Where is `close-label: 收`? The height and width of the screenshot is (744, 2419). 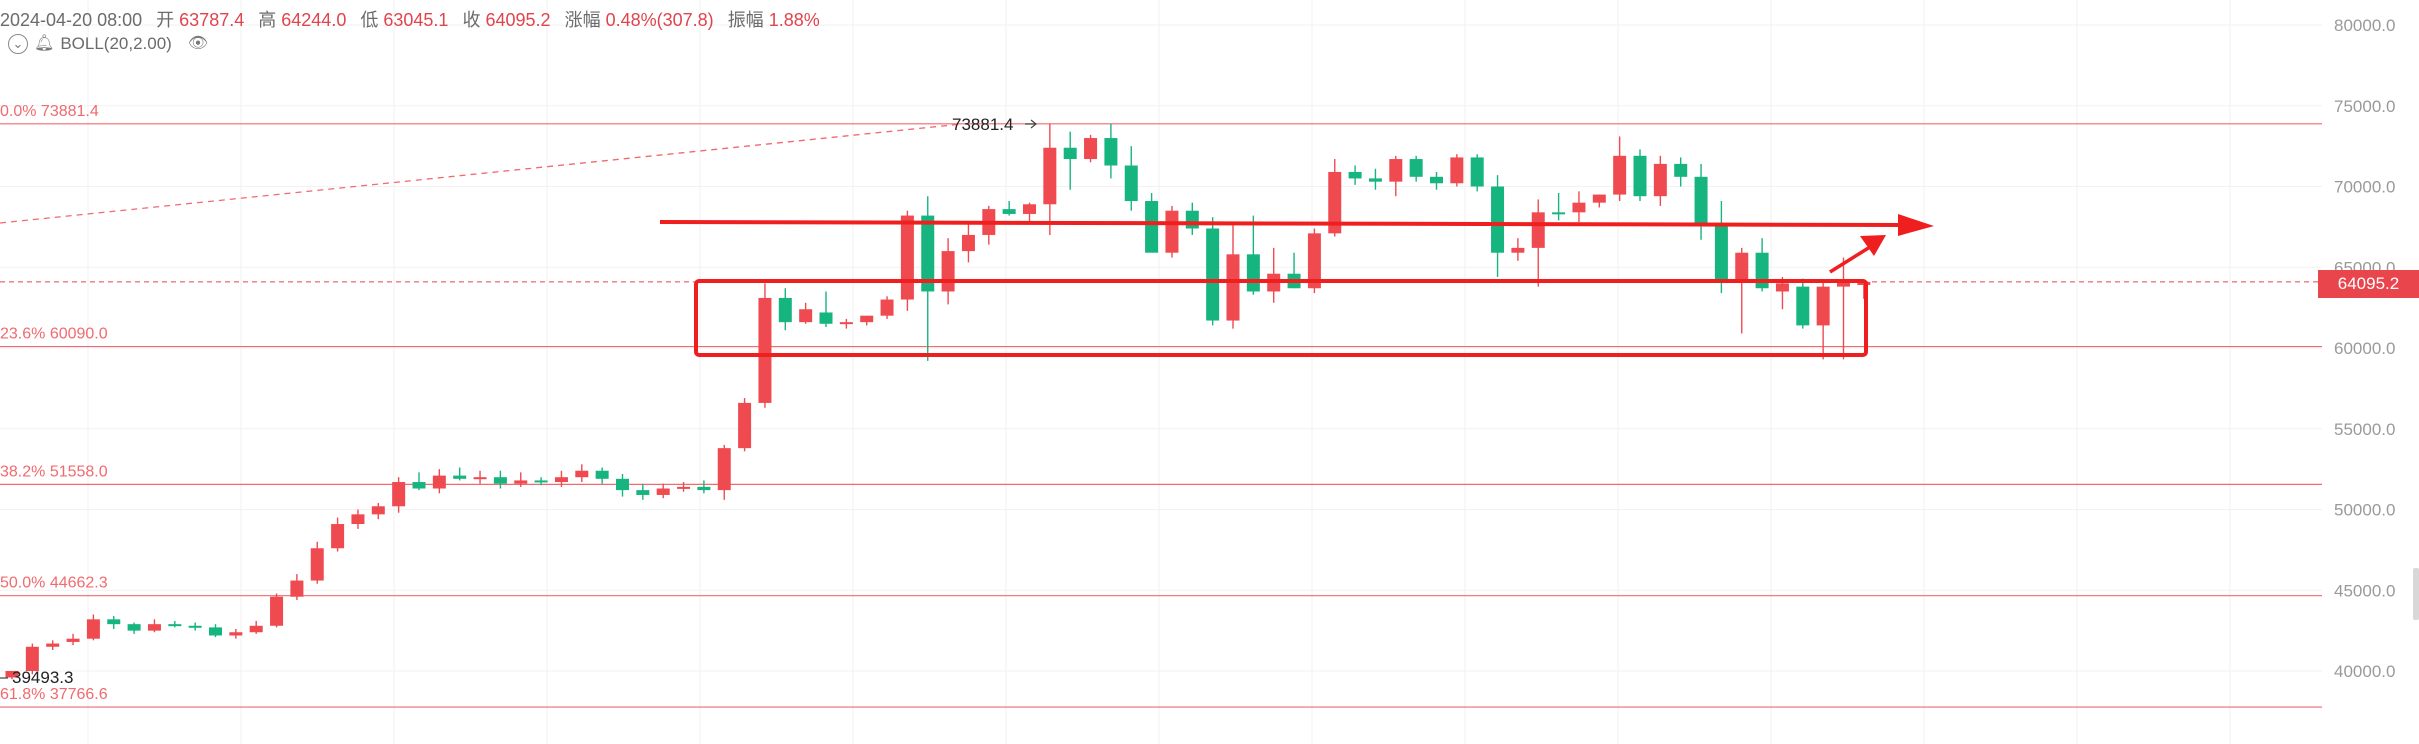
close-label: 收 is located at coordinates (471, 20).